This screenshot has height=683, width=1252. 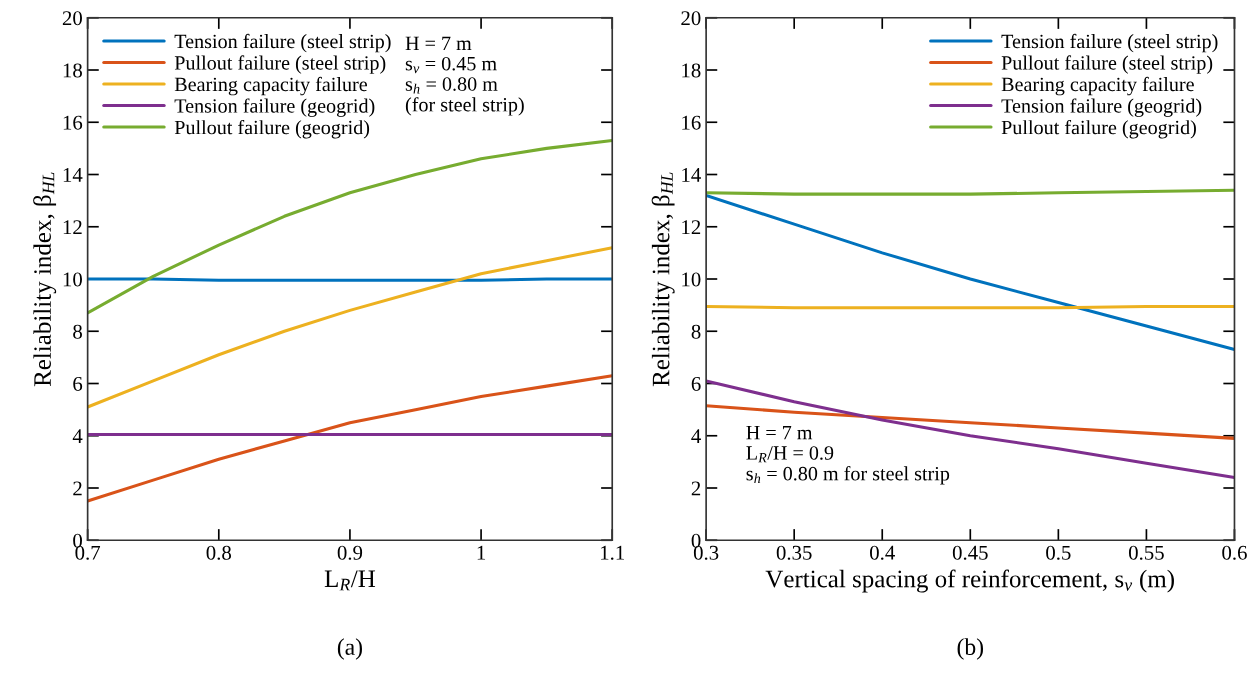 What do you see at coordinates (349, 649) in the screenshot?
I see `text: (a)` at bounding box center [349, 649].